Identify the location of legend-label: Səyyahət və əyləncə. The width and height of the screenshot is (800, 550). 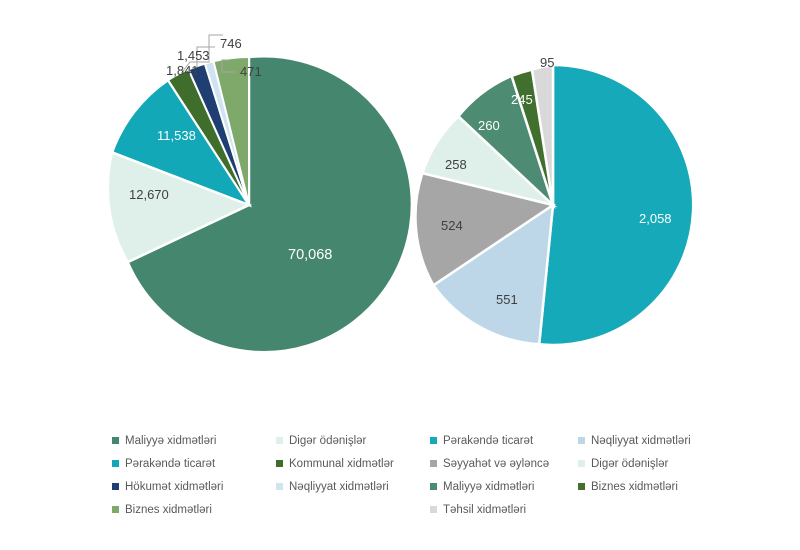
(496, 463).